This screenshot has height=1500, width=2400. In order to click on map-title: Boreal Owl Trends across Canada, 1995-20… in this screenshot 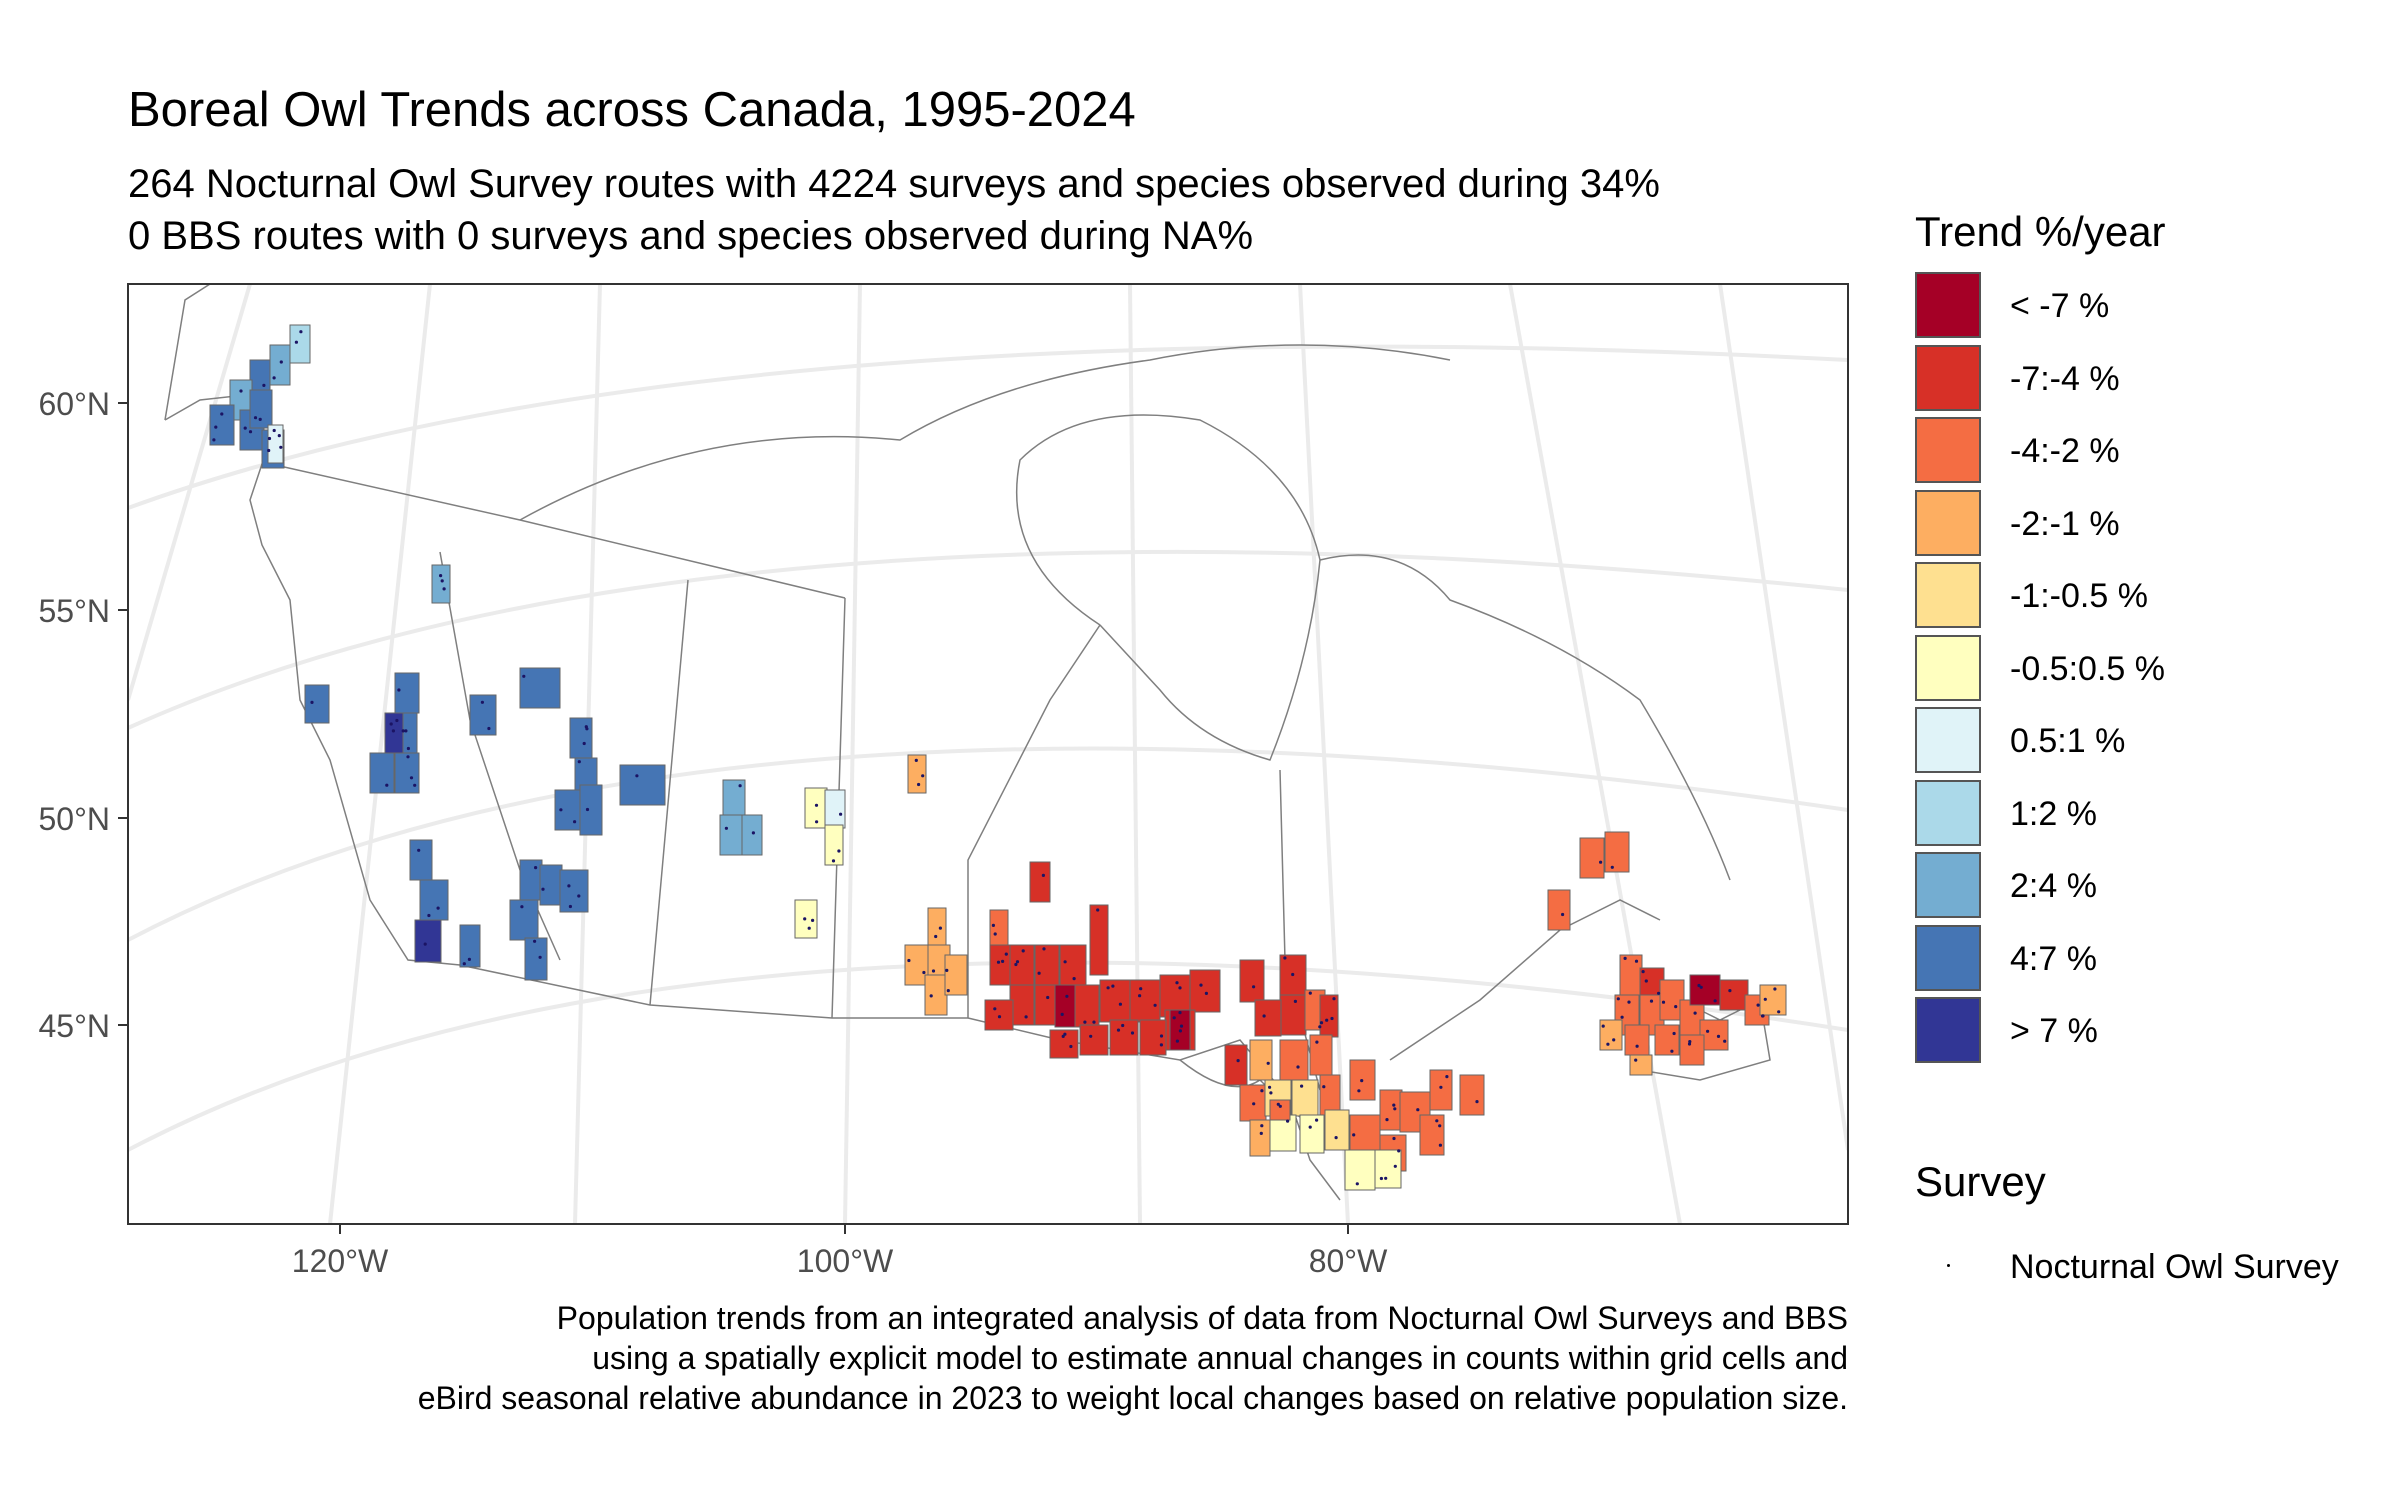, I will do `click(632, 110)`.